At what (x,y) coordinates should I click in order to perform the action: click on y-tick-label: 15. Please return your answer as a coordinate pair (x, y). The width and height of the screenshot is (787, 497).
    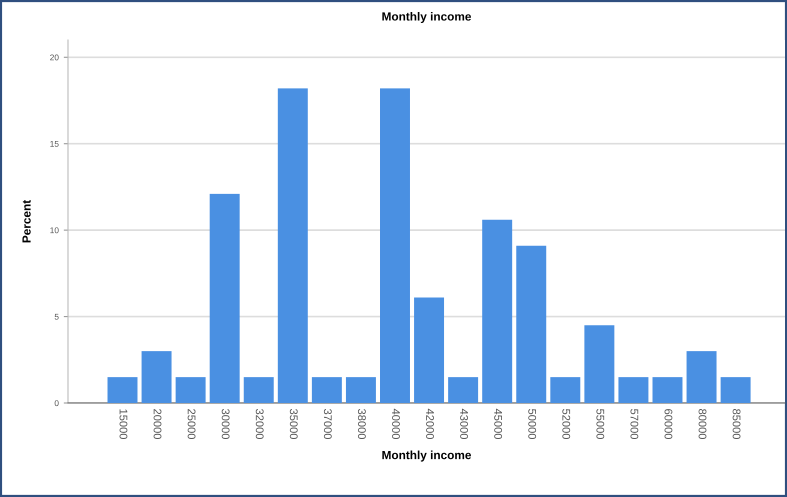
    Looking at the image, I should click on (54, 144).